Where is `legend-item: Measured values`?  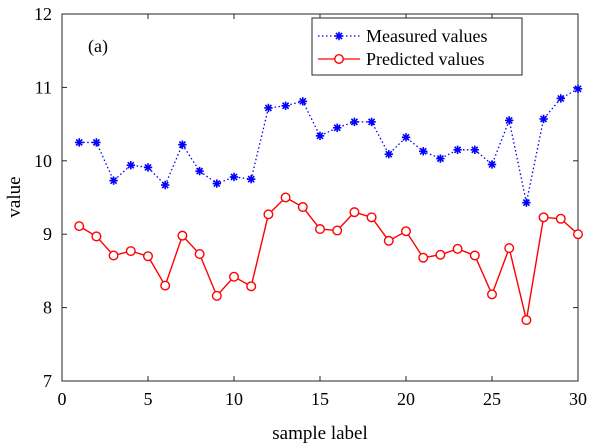
legend-item: Measured values is located at coordinates (402, 36).